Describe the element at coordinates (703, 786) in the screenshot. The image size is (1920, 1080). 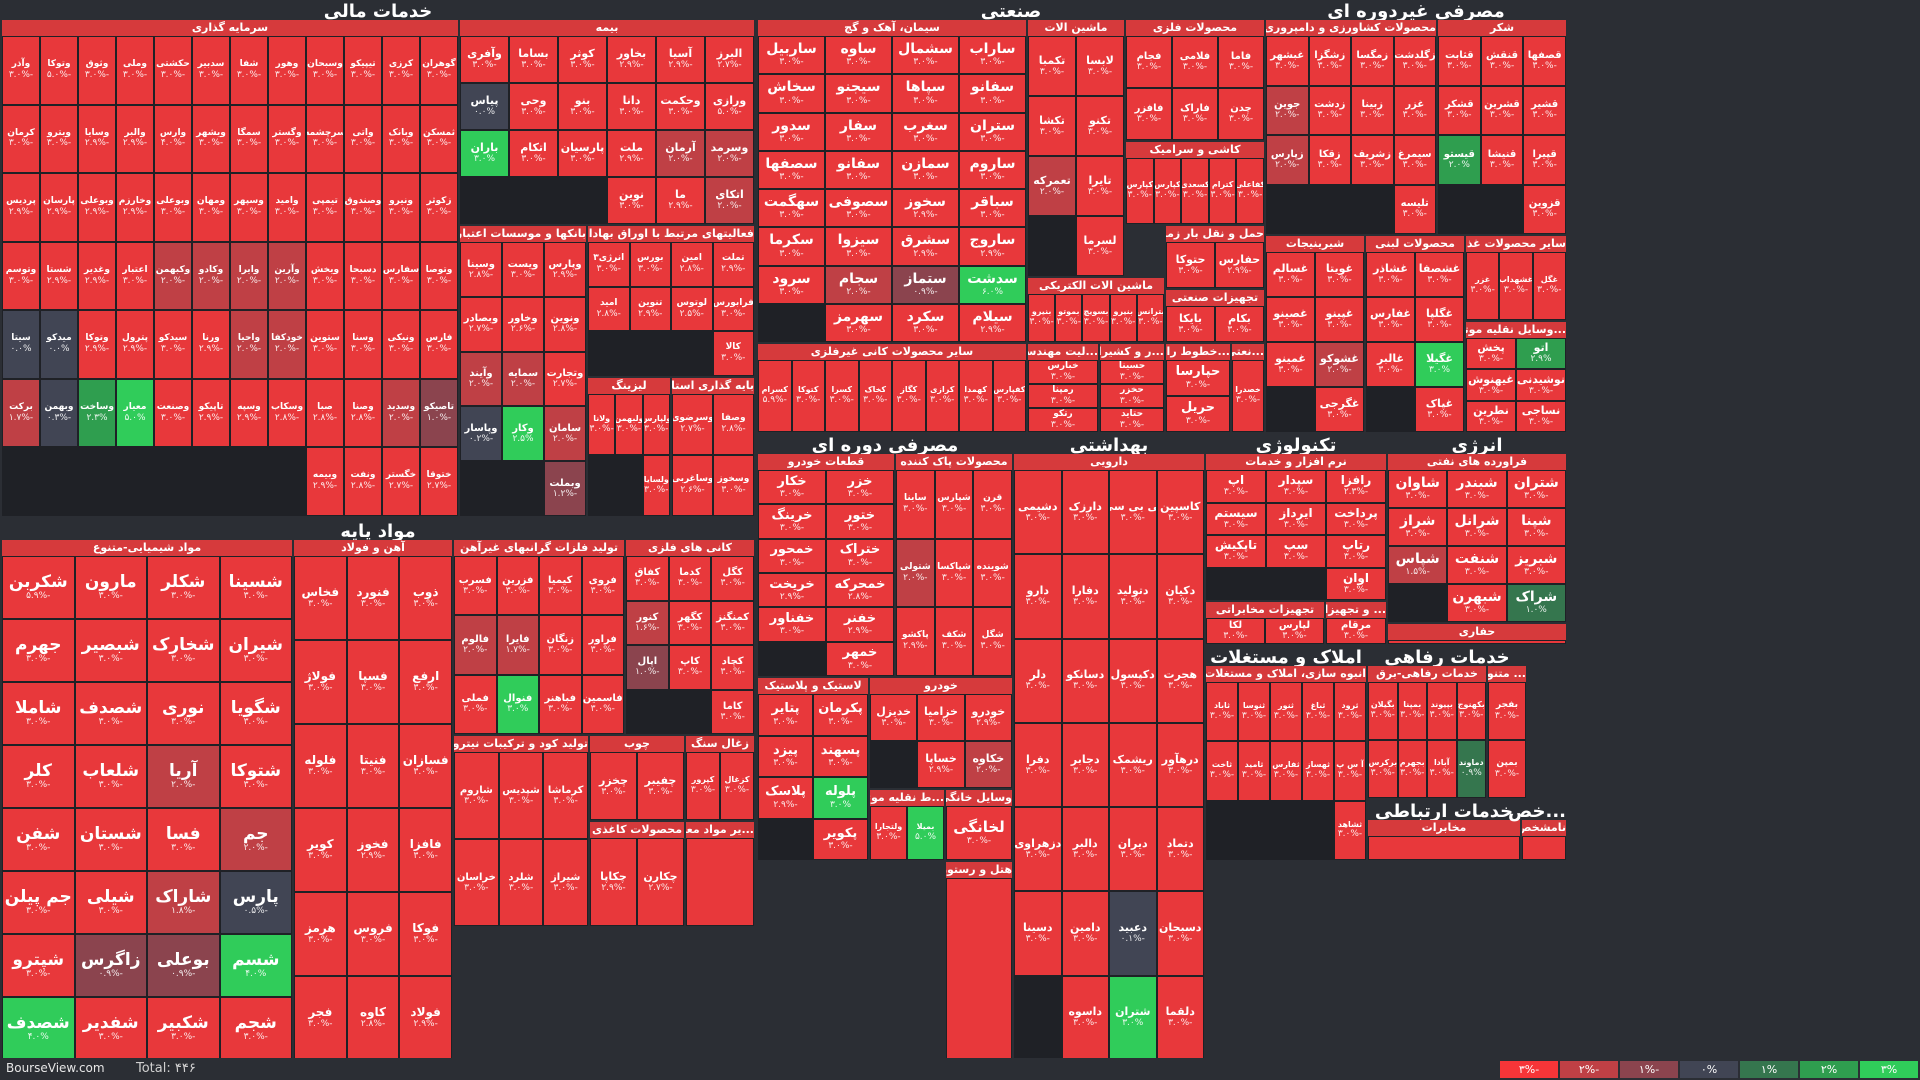
I see `stock-tile: کپرور -۳.۰%` at that location.